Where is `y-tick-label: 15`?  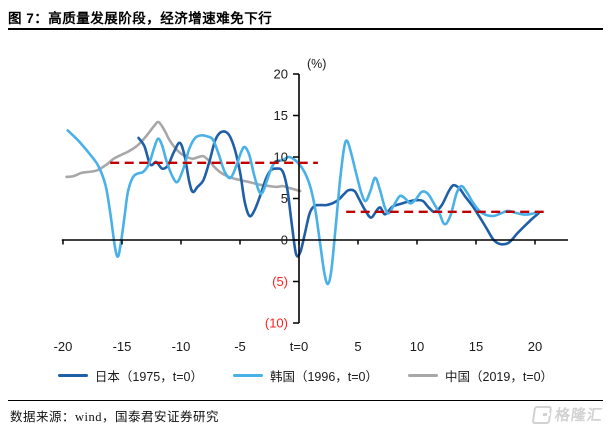 y-tick-label: 15 is located at coordinates (281, 115).